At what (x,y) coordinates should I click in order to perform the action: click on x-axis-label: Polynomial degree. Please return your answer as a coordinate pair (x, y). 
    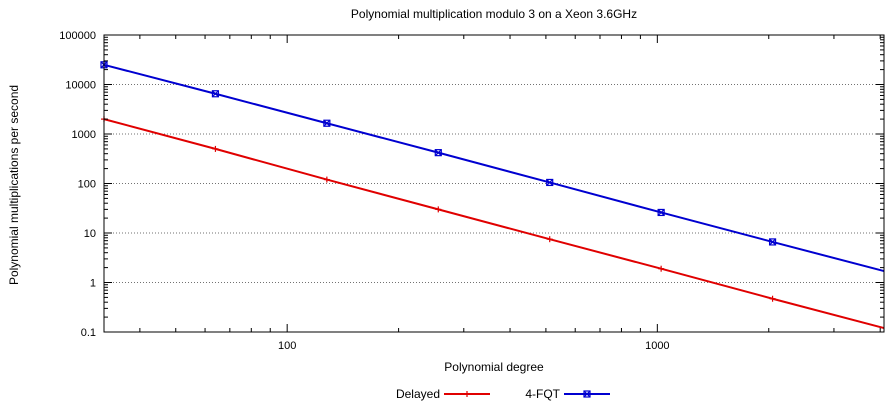
    Looking at the image, I should click on (494, 367).